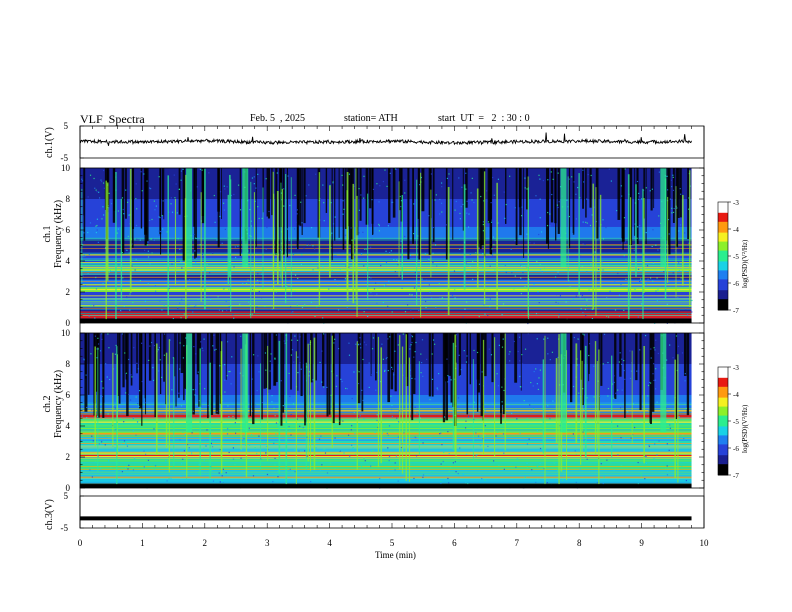 The image size is (792, 612). Describe the element at coordinates (745, 428) in the screenshot. I see `colorbar-ch2-label: log(PSD)(V²/Hz)` at that location.